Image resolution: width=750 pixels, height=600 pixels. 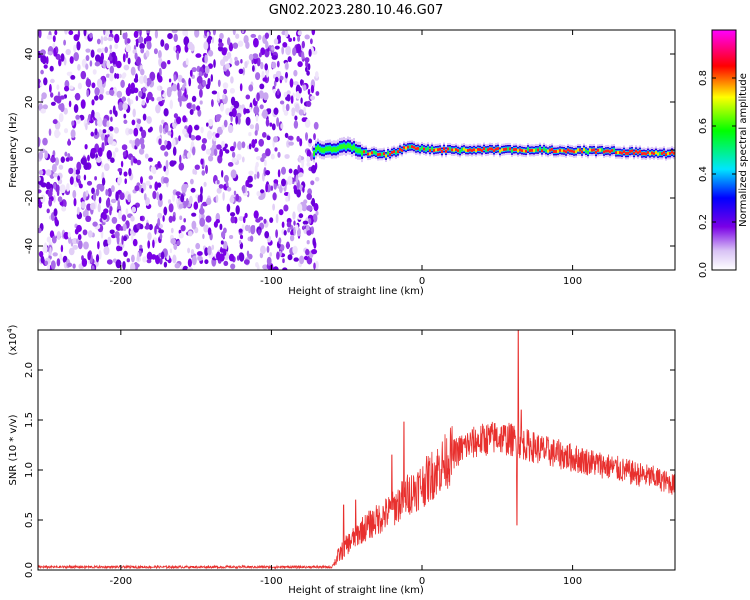 I want to click on x-tick-label: -100, so click(x=271, y=581).